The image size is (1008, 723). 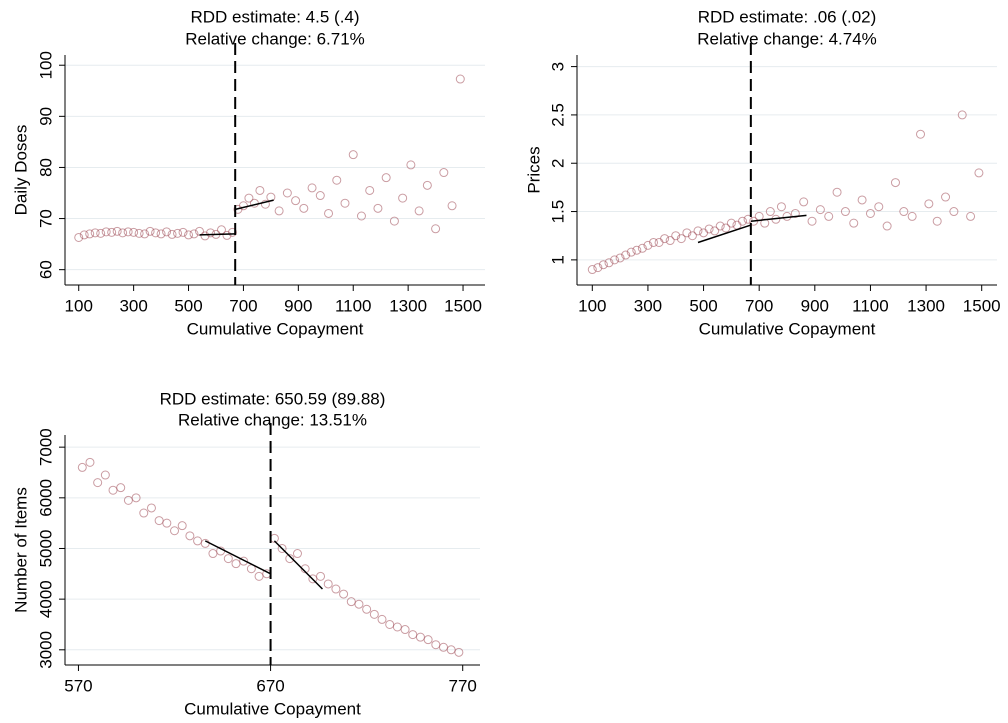 I want to click on y-tick-label: 1, so click(x=557, y=259).